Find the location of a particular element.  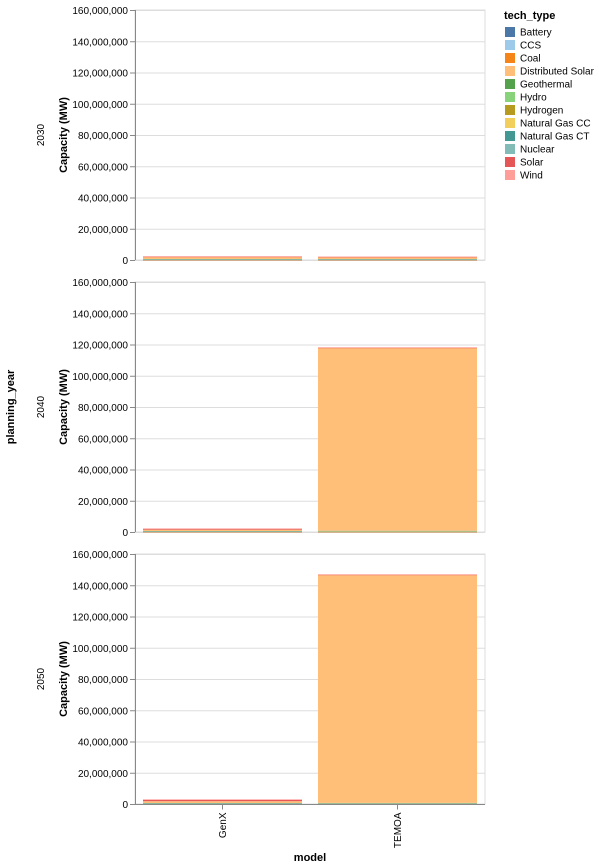

facet-row-label: 2050 is located at coordinates (41, 678).